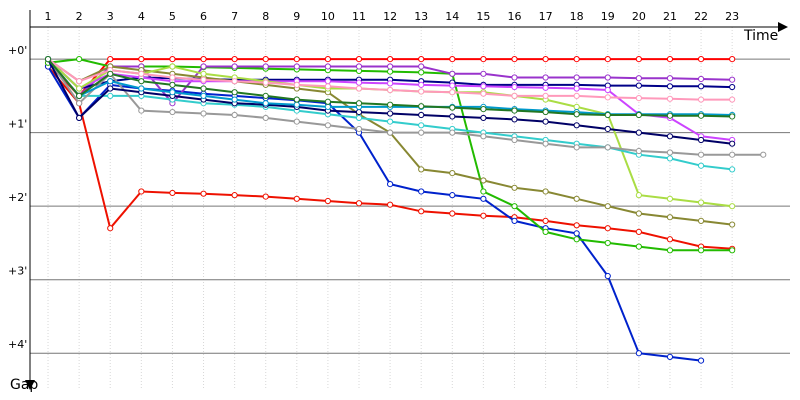 The height and width of the screenshot is (400, 800). What do you see at coordinates (639, 16) in the screenshot?
I see `x-tick-label: 20` at bounding box center [639, 16].